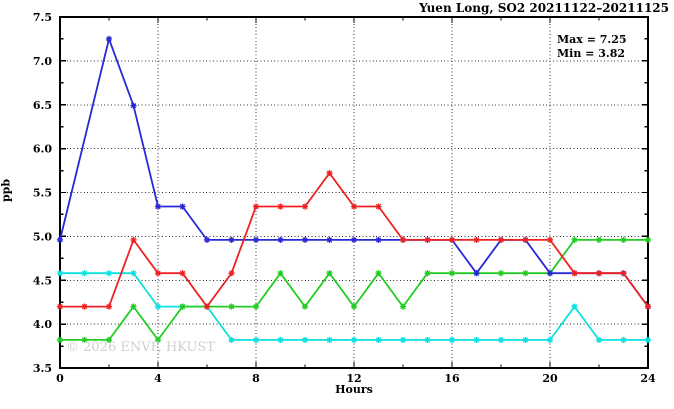  What do you see at coordinates (42, 105) in the screenshot?
I see `y-tick-label: 6.5` at bounding box center [42, 105].